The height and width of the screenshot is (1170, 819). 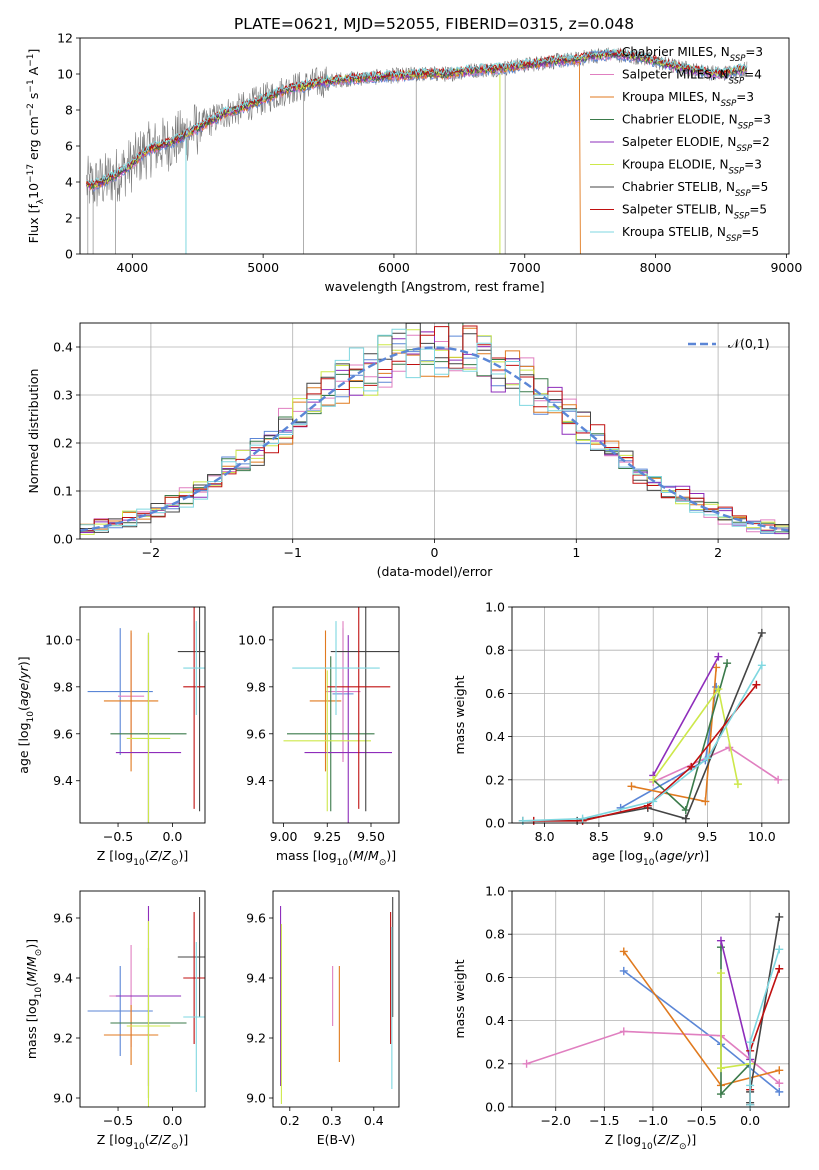 What do you see at coordinates (556, 1120) in the screenshot?
I see `x-tick-label: −2.0` at bounding box center [556, 1120].